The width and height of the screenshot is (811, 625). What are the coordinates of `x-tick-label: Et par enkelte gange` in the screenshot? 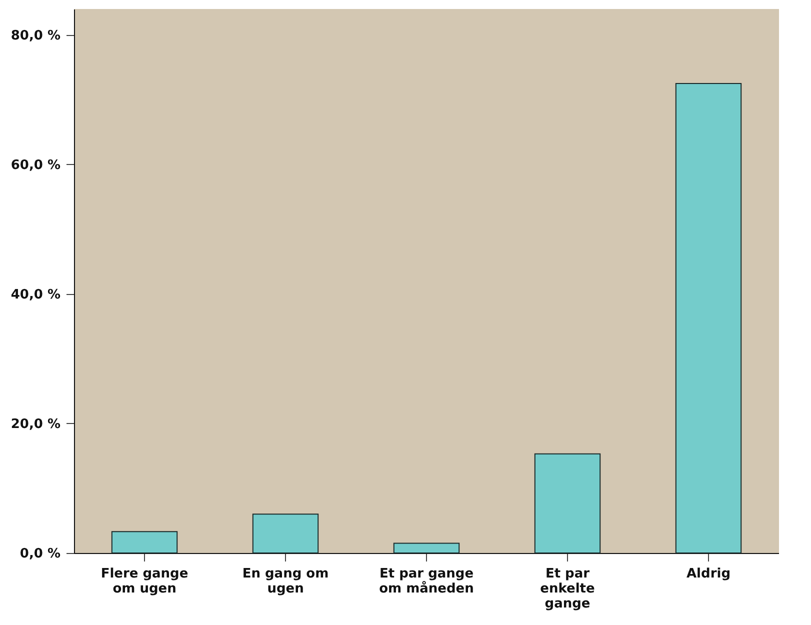 It's located at (568, 589).